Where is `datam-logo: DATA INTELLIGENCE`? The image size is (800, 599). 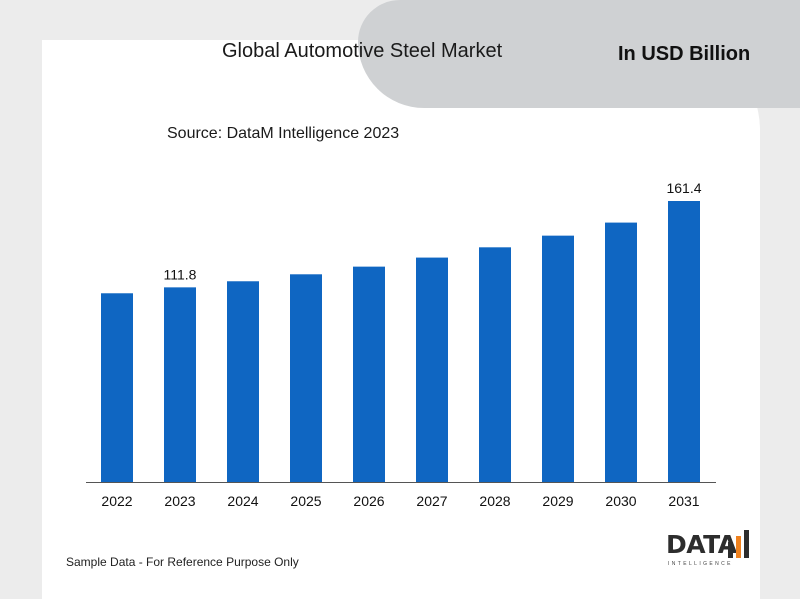
datam-logo: DATA INTELLIGENCE is located at coordinates (711, 551).